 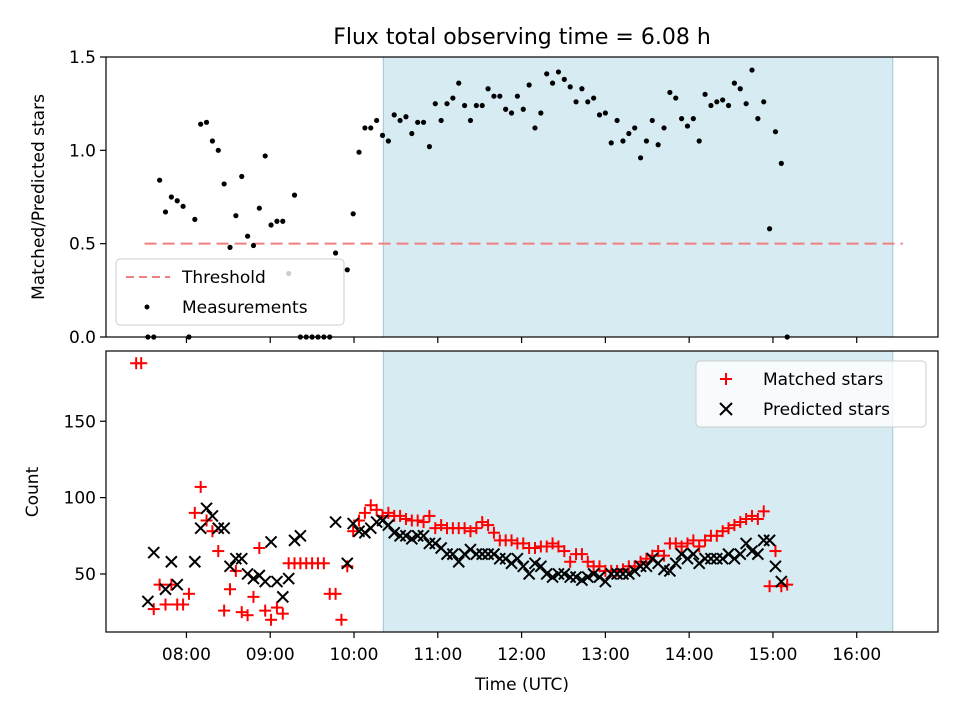 What do you see at coordinates (80, 422) in the screenshot?
I see `bottom-ytick-label: 150` at bounding box center [80, 422].